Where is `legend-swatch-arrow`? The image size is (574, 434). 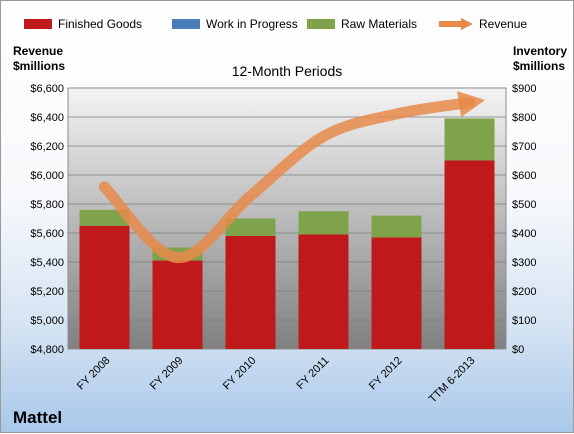
legend-swatch-arrow is located at coordinates (467, 24).